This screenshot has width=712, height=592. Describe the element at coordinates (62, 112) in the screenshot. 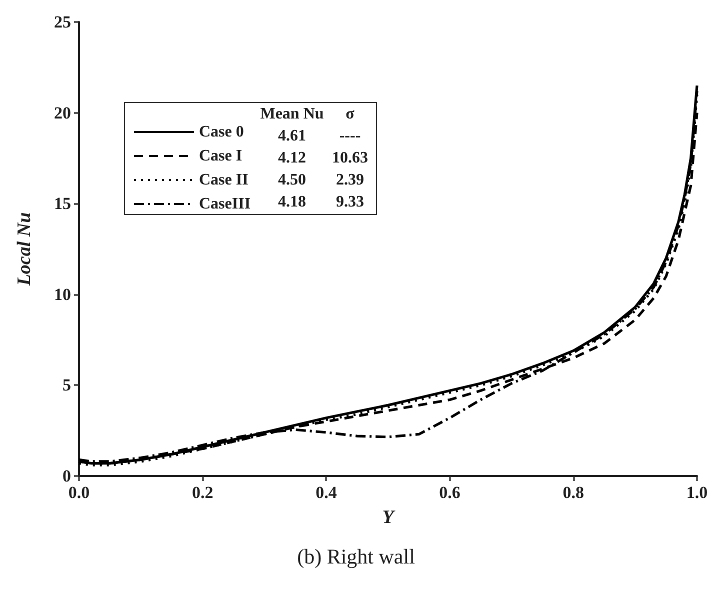

I see `y-tick-label: 20` at that location.